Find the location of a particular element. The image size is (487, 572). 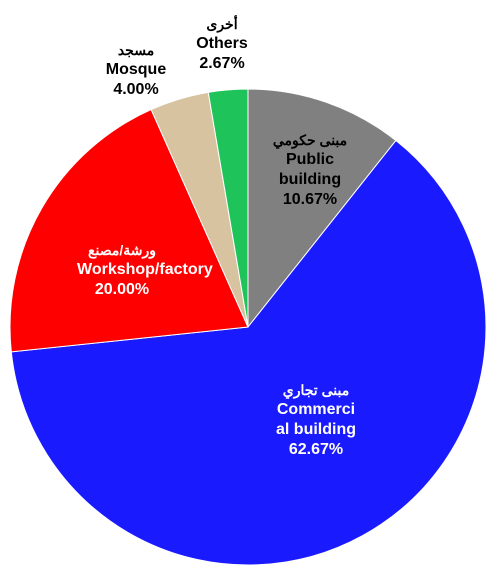

value-label: 2.67% is located at coordinates (222, 63).